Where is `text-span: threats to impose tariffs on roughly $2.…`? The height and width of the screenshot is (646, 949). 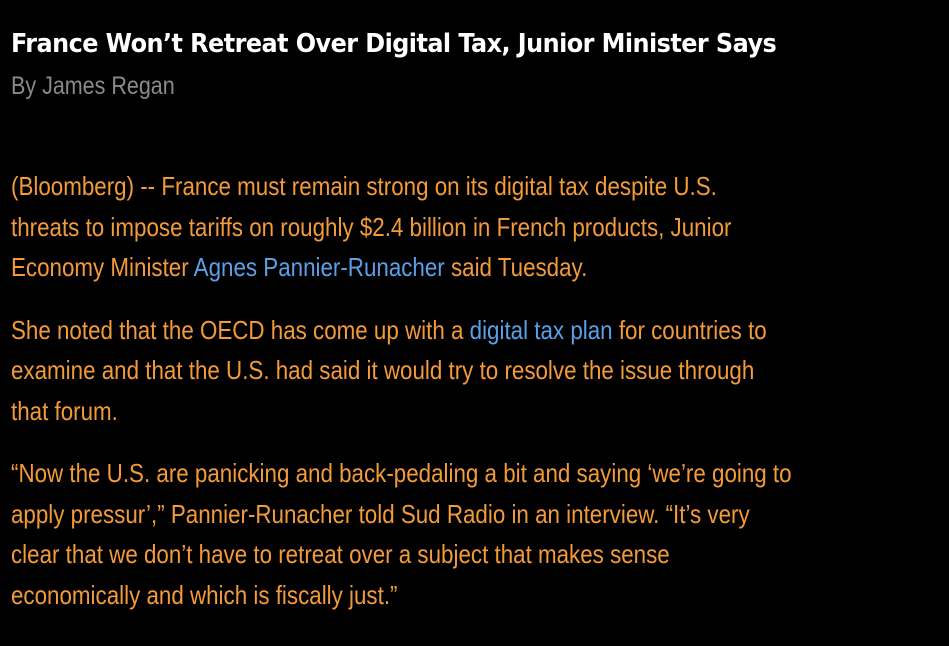 text-span: threats to impose tariffs on roughly $2.… is located at coordinates (371, 226).